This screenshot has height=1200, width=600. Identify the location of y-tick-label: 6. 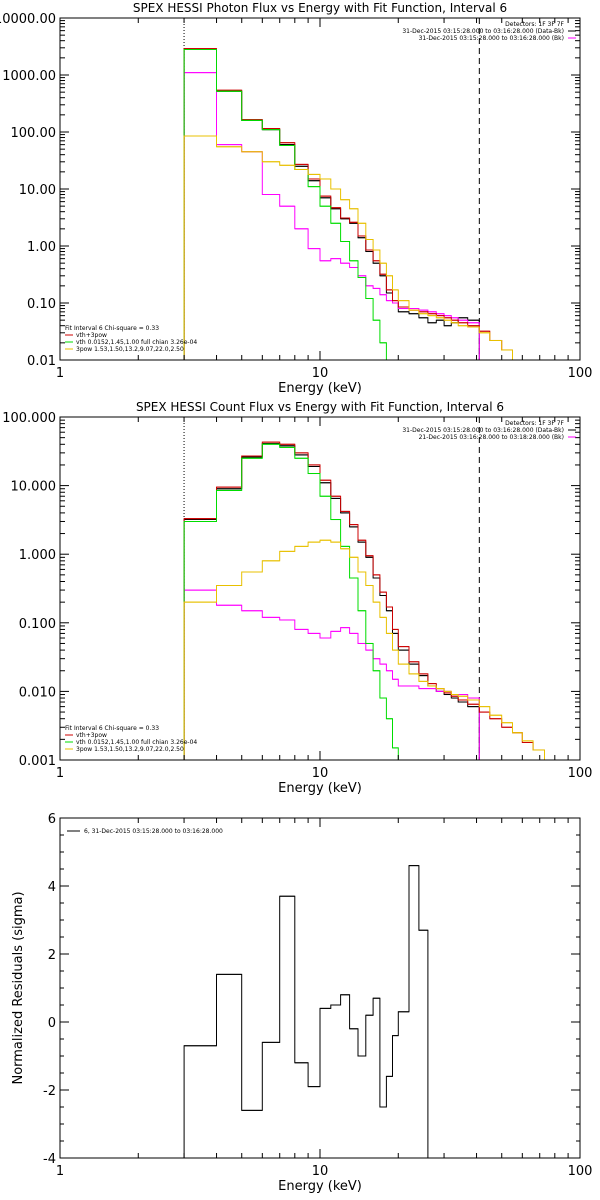
(52, 819).